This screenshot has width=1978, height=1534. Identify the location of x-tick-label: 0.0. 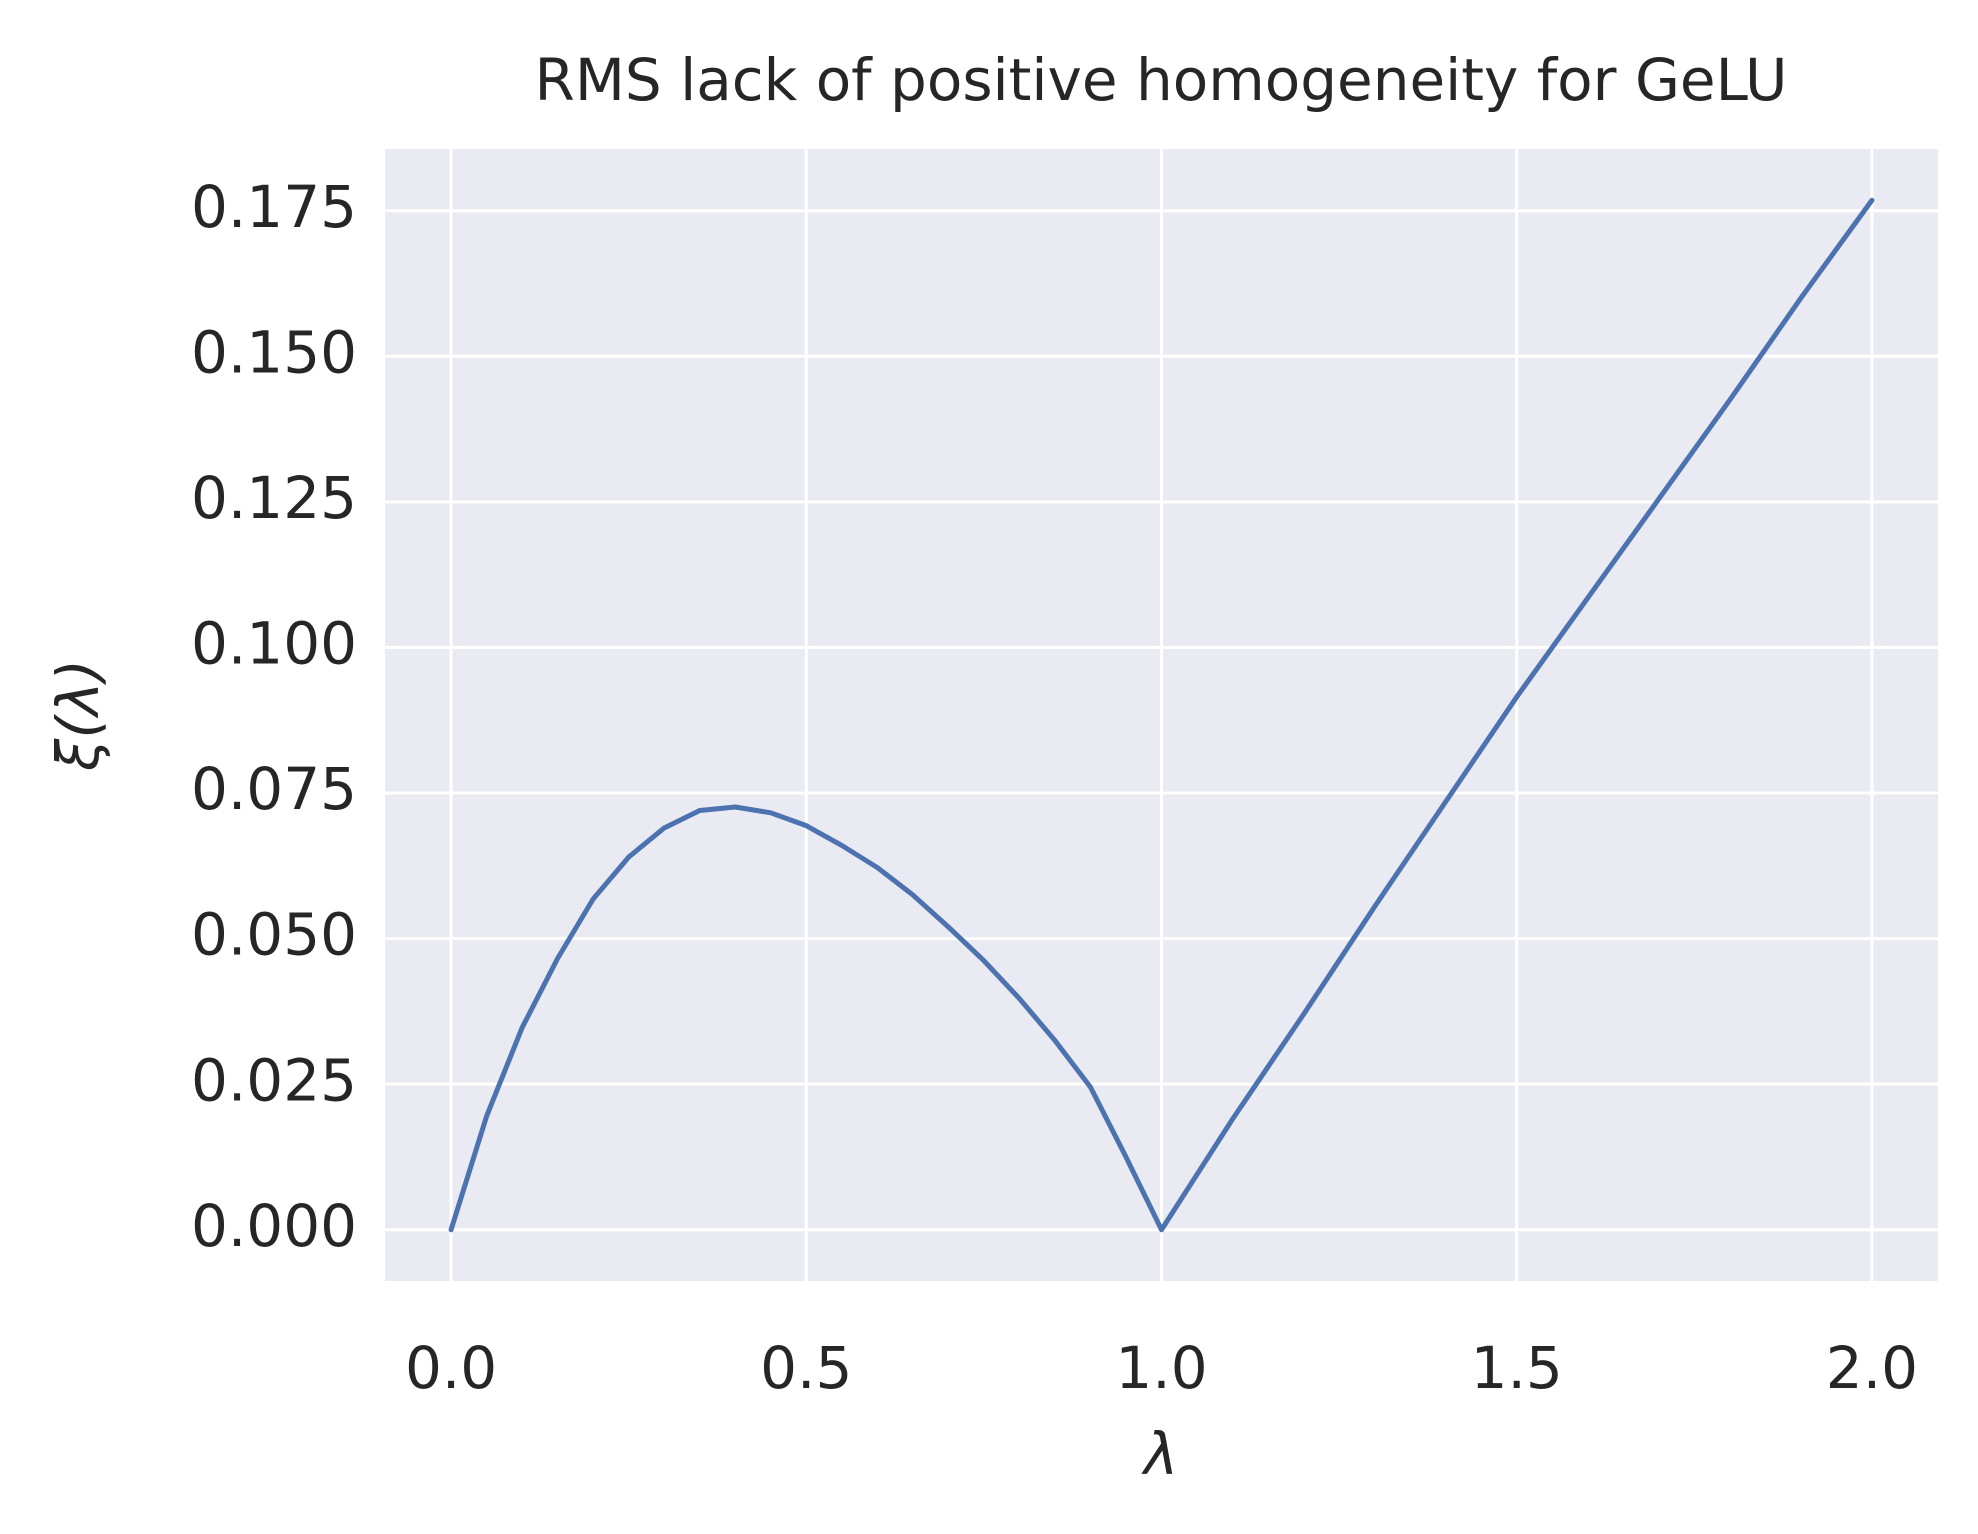
(451, 1368).